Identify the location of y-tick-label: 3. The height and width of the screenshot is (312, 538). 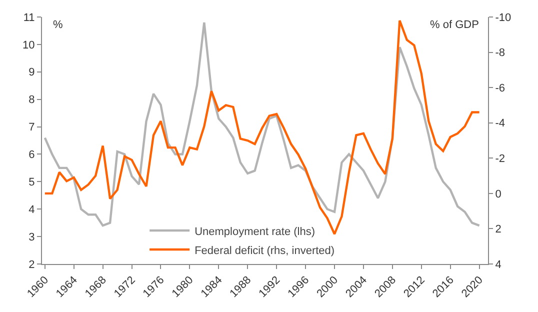
(31, 237).